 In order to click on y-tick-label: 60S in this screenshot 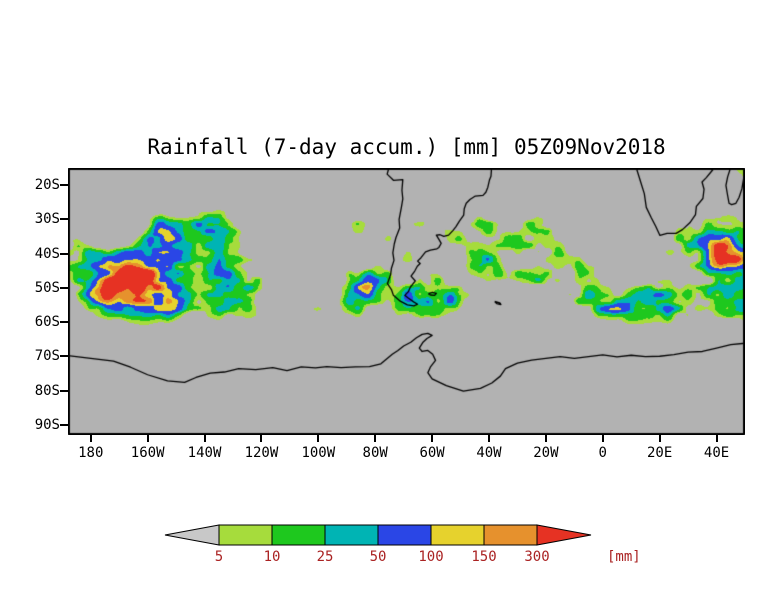, I will do `click(47, 322)`.